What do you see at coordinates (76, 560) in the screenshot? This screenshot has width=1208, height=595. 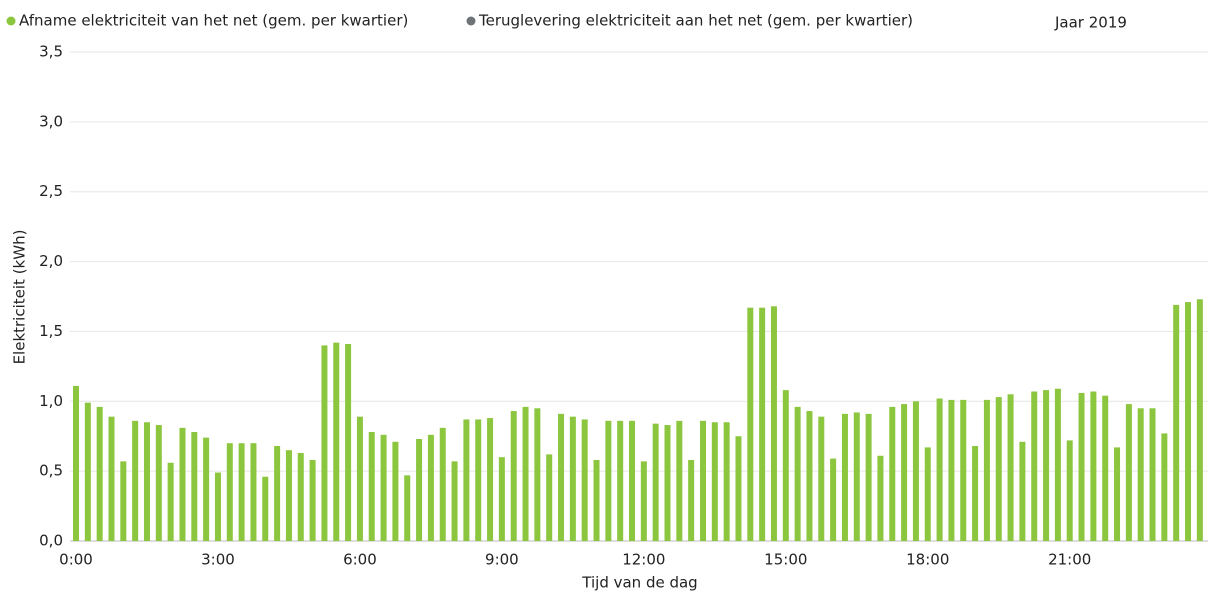 I see `x-tick-label: 0:00` at bounding box center [76, 560].